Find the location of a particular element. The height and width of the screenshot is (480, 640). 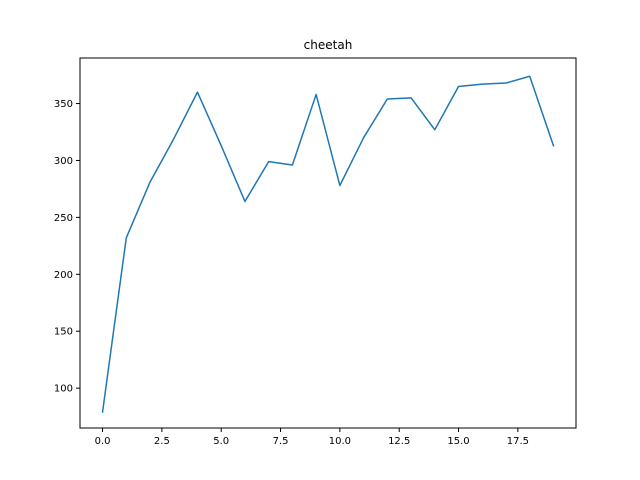

x-tick-label: 15.0 is located at coordinates (458, 441).